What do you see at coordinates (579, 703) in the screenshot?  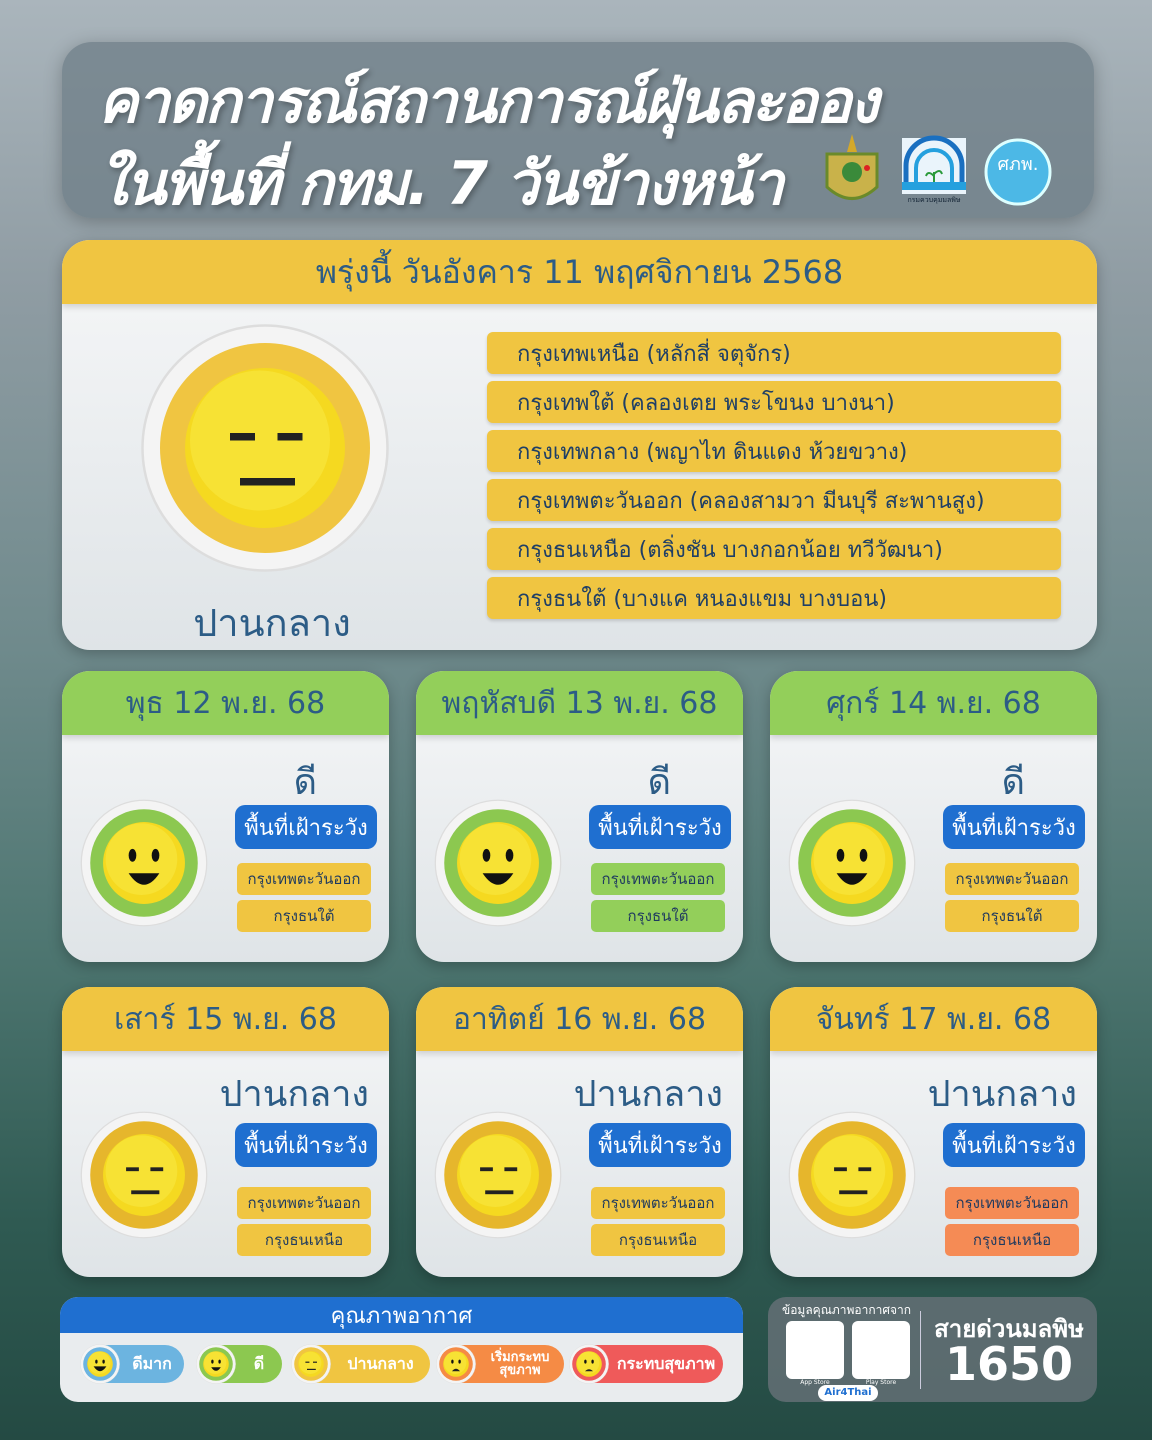 I see `day-date: พฤหัสบดี 13 พ.ย. 68` at bounding box center [579, 703].